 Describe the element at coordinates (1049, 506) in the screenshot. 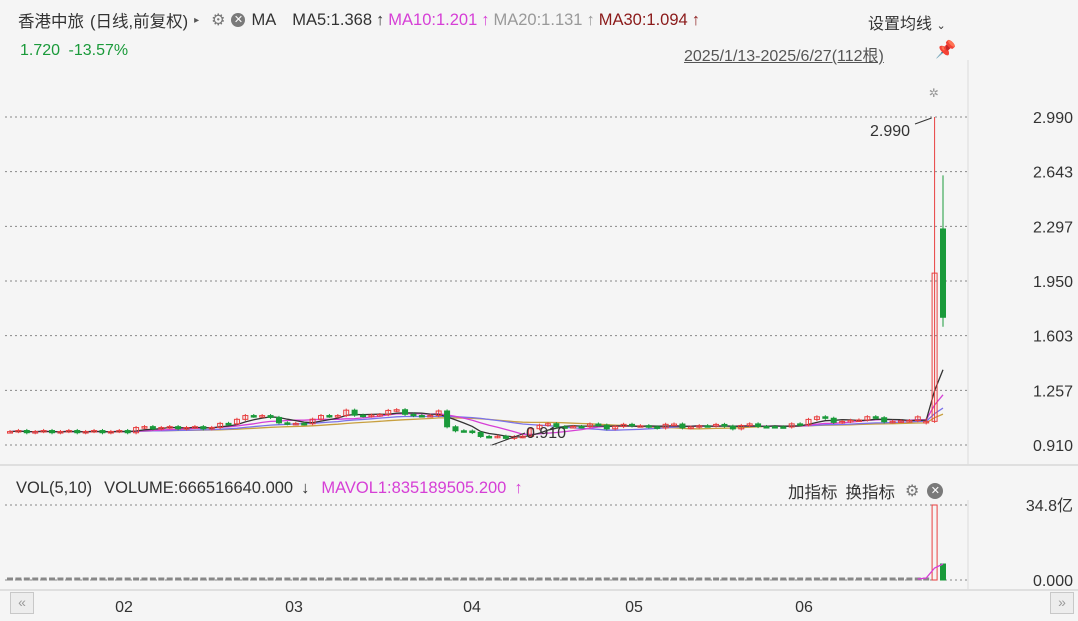

I see `volume-tick-label: 34.8亿` at that location.